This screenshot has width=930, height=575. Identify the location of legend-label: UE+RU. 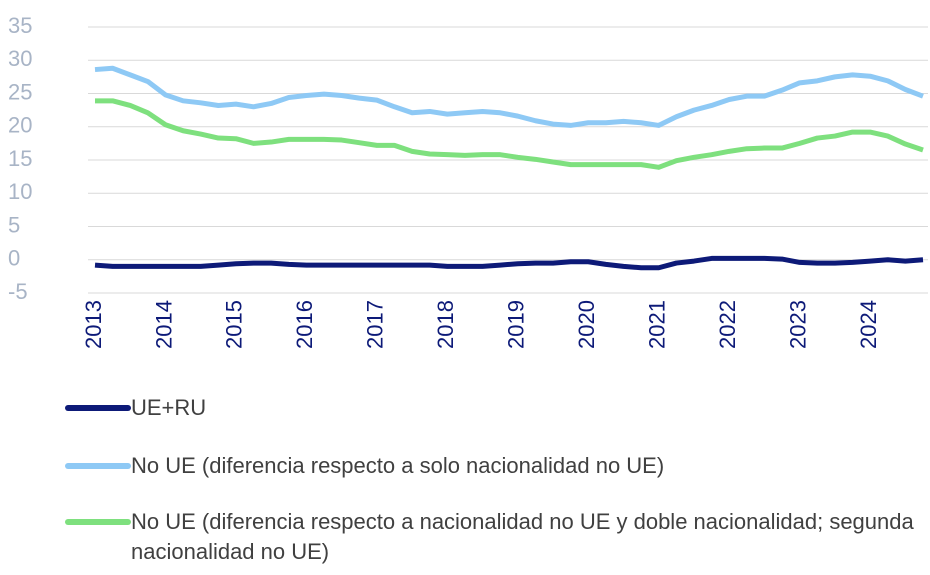
(169, 407).